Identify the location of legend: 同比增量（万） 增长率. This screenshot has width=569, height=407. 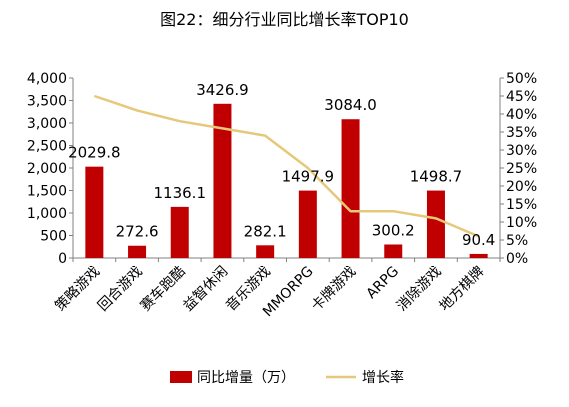
(287, 377).